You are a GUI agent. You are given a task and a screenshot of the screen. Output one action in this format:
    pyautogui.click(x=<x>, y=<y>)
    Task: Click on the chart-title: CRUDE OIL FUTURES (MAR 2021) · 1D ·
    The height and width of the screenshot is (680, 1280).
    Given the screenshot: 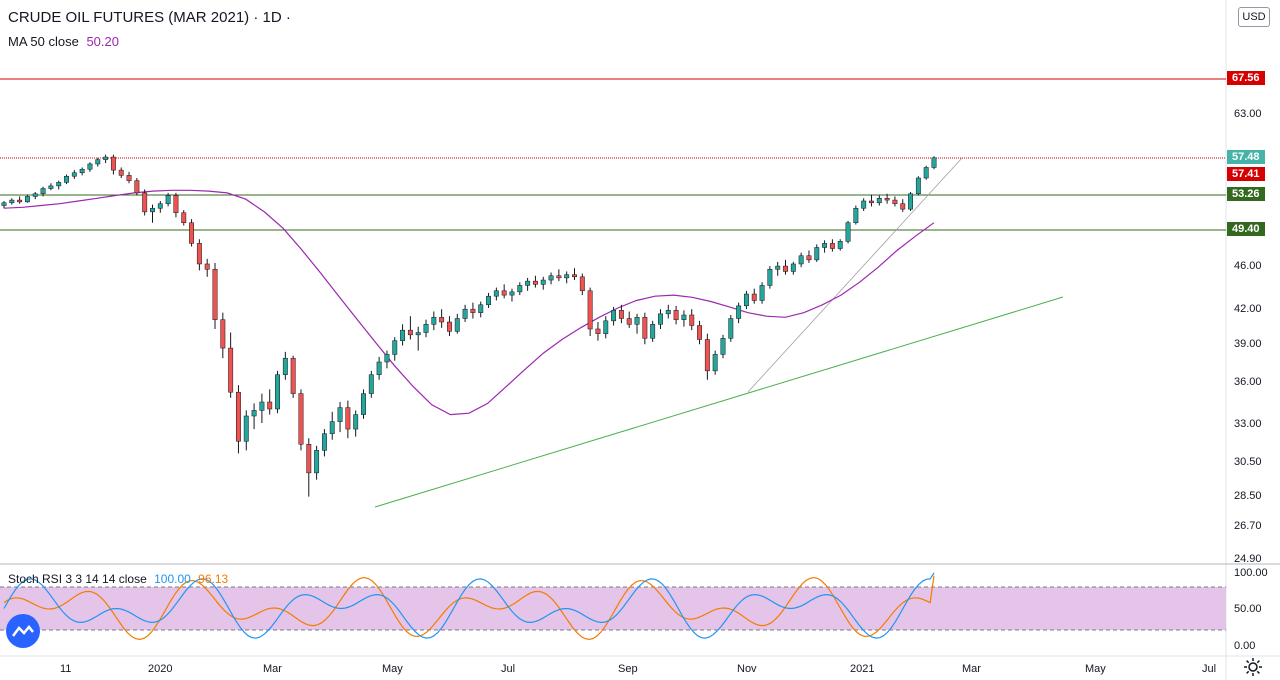 What is the action you would take?
    pyautogui.click(x=149, y=17)
    